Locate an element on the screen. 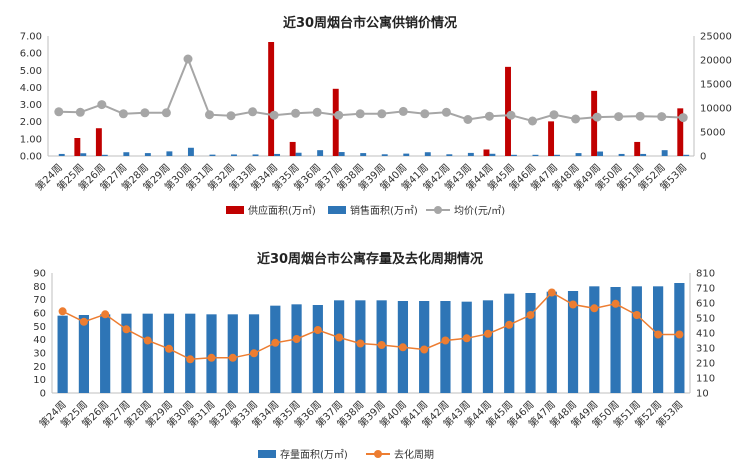 The image size is (740, 468). chart1-legend: 供应面积(万㎡) 销售面积(万㎡) 均价(元/㎡) is located at coordinates (365, 210).